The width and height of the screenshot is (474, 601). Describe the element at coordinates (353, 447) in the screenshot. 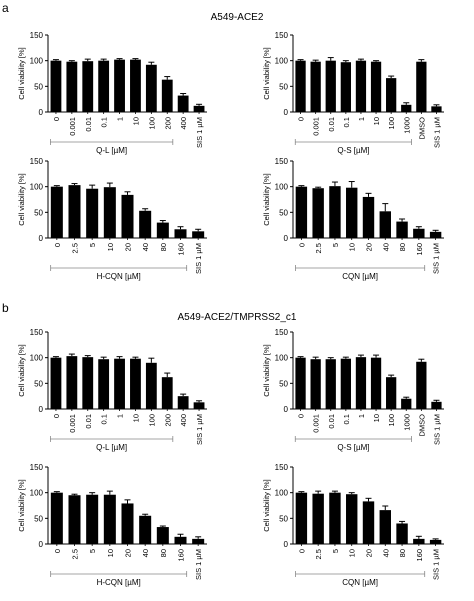

I see `chart-6-xlabel: Q-S [µM]` at that location.